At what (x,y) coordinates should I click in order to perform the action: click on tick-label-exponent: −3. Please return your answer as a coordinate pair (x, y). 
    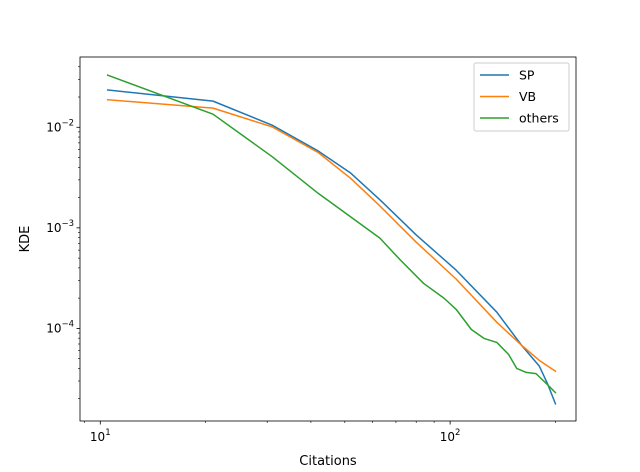
    Looking at the image, I should click on (67, 224).